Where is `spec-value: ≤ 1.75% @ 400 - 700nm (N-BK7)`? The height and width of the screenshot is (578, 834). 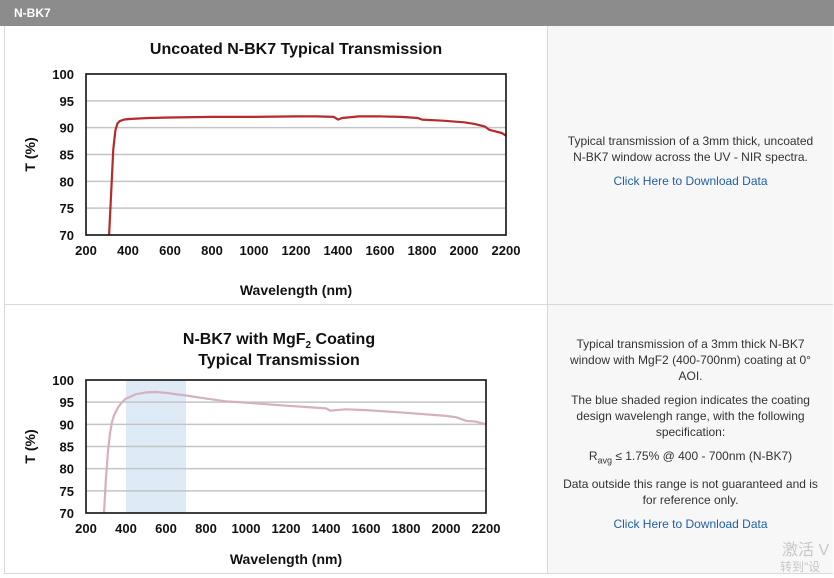 spec-value: ≤ 1.75% @ 400 - 700nm (N-BK7) is located at coordinates (702, 456).